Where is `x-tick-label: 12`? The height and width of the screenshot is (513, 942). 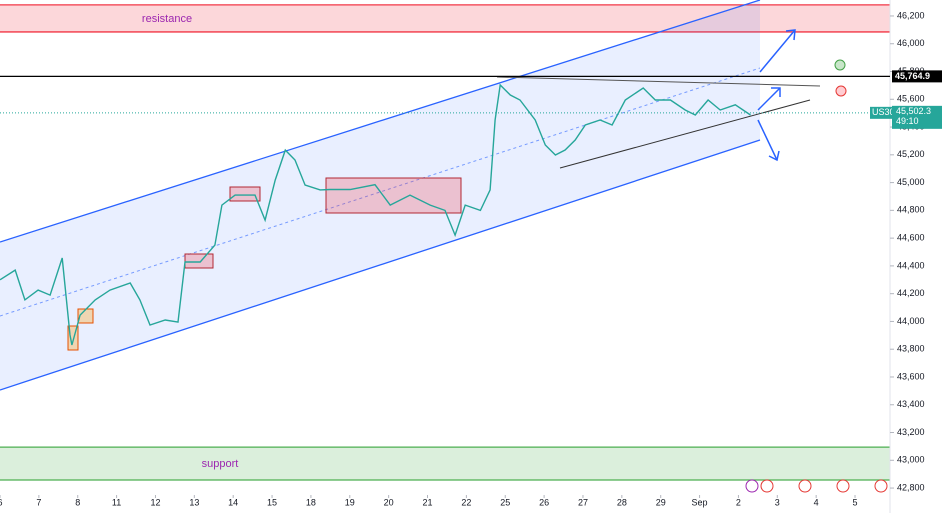
x-tick-label: 12 is located at coordinates (155, 502).